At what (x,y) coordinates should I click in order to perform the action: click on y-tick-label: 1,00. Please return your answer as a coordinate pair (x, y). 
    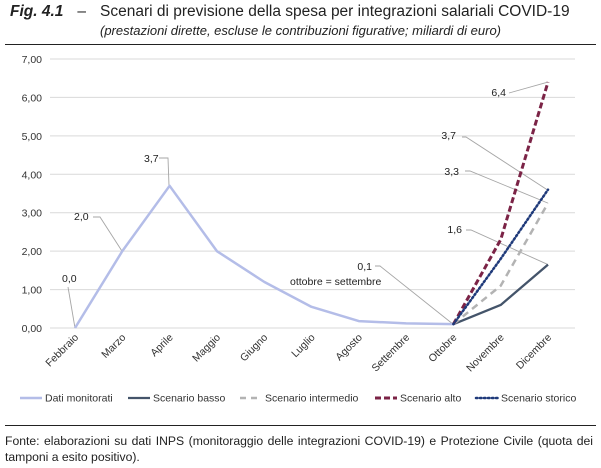
    Looking at the image, I should click on (32, 291).